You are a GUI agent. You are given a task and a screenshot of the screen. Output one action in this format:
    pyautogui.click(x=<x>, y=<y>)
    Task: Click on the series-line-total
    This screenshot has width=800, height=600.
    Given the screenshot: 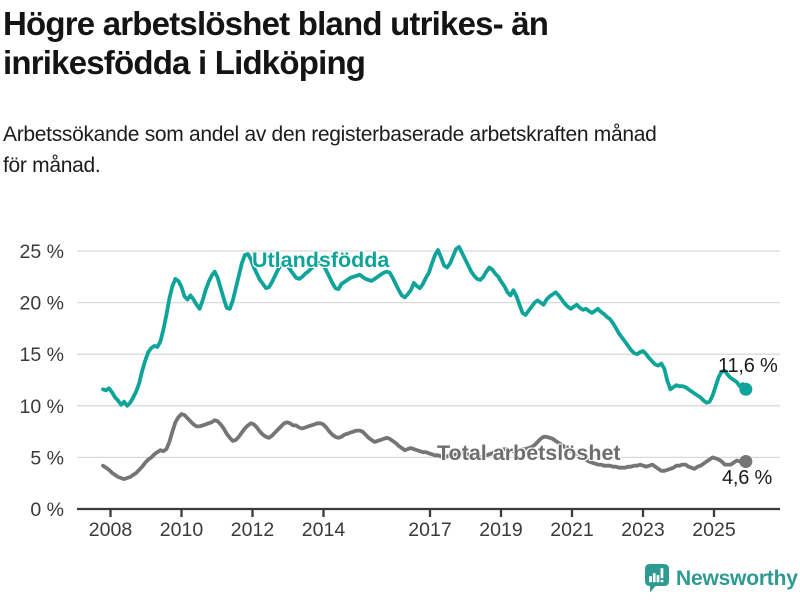 What is the action you would take?
    pyautogui.click(x=424, y=447)
    